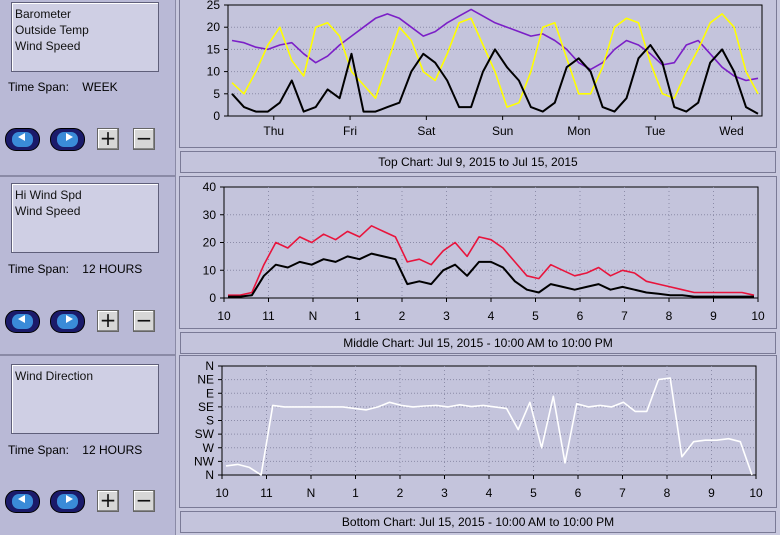  I want to click on time-span-row: Time Span: WEEK, so click(63, 87).